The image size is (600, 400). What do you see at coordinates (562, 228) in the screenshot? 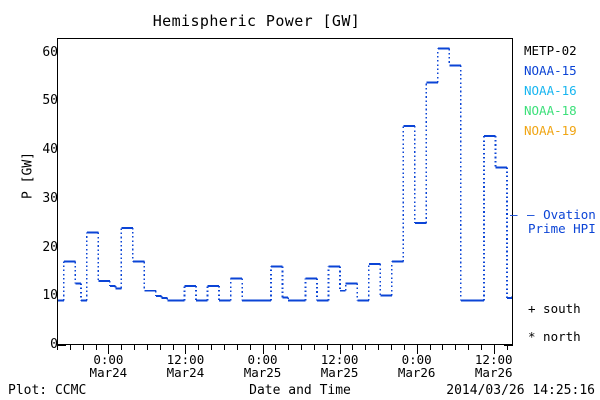
I see `ovation-legend-line2: Prime HPI` at bounding box center [562, 228].